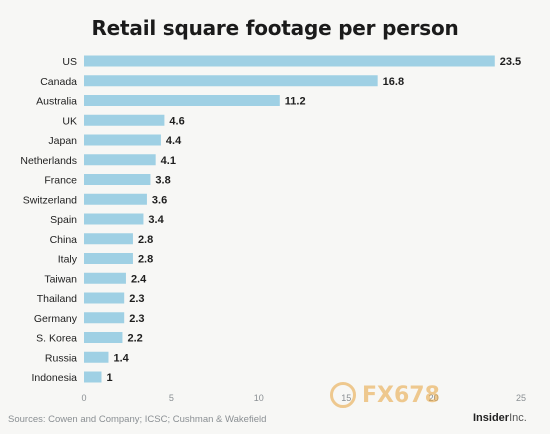 This screenshot has width=550, height=434. Describe the element at coordinates (434, 398) in the screenshot. I see `x-tick-label: 20` at that location.